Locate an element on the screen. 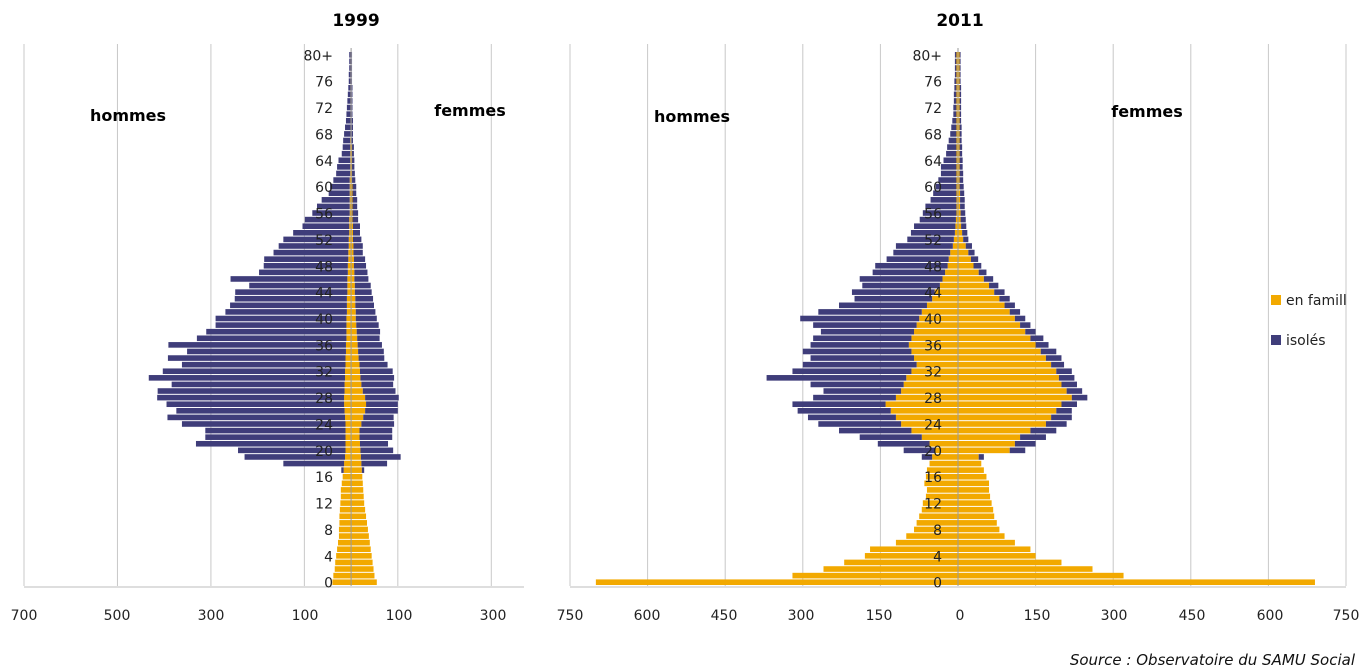  age-label-2: 8 is located at coordinates (937, 531).